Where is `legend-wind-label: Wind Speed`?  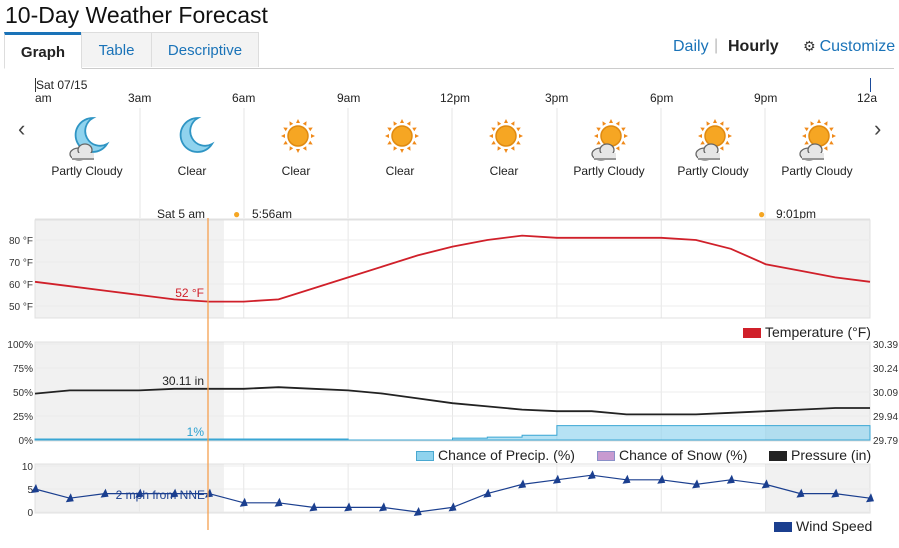 legend-wind-label: Wind Speed is located at coordinates (834, 526).